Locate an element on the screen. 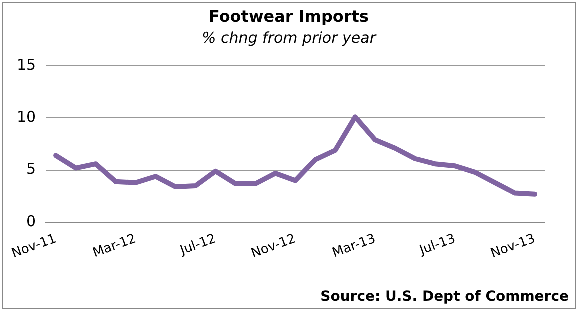  chart-title: Footwear Imports is located at coordinates (289, 16).